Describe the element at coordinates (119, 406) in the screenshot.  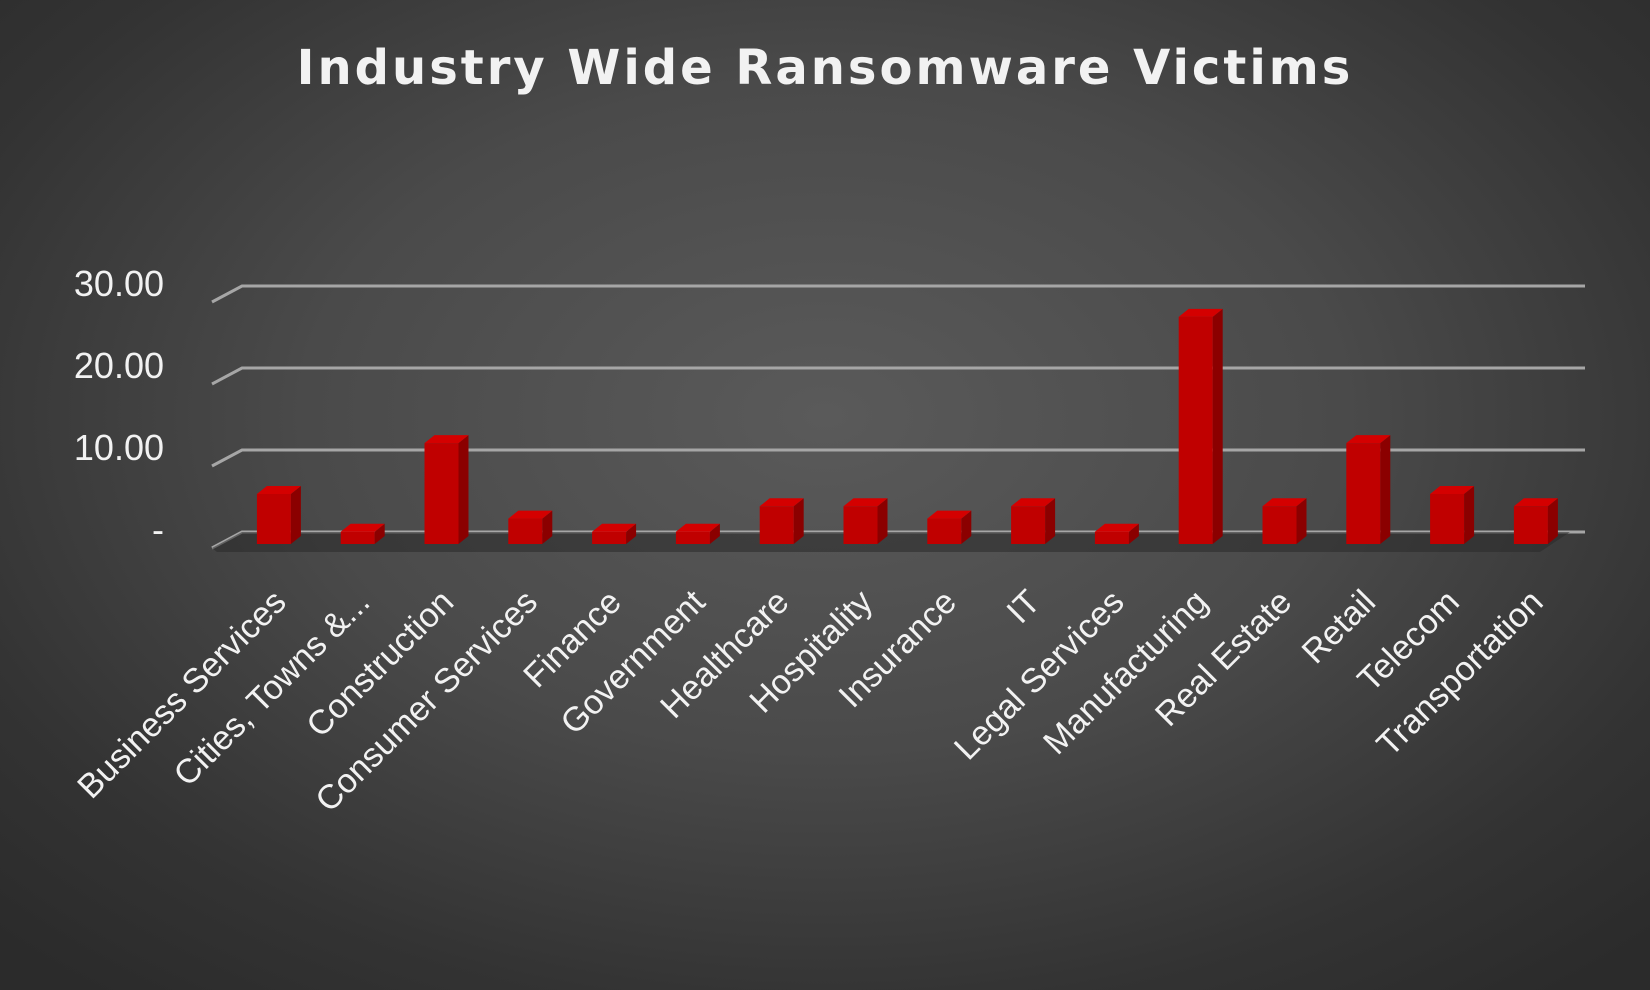
I see `y-axis-tick-labels: - 10.00 20.00 30.00` at that location.